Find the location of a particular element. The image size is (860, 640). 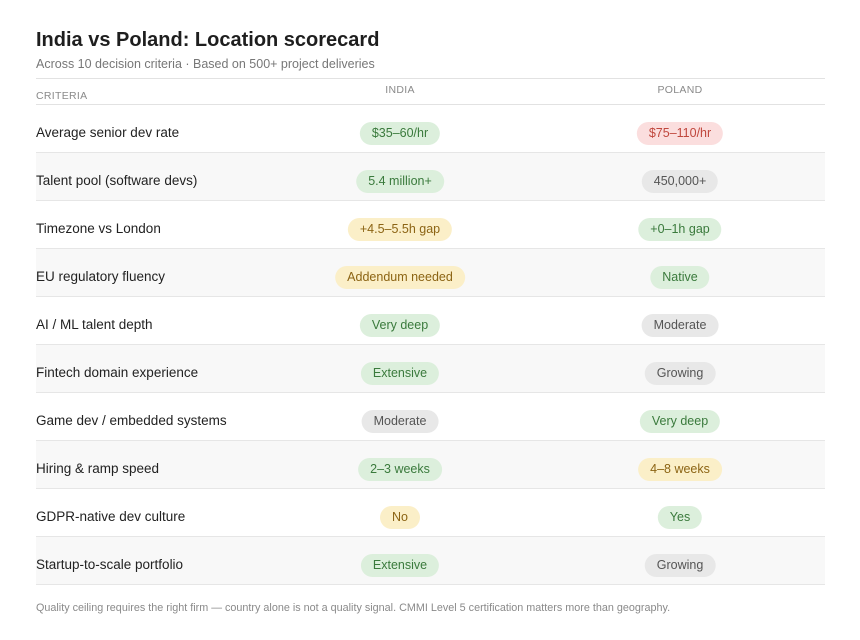

india-badge: $35–60/hr is located at coordinates (400, 133).